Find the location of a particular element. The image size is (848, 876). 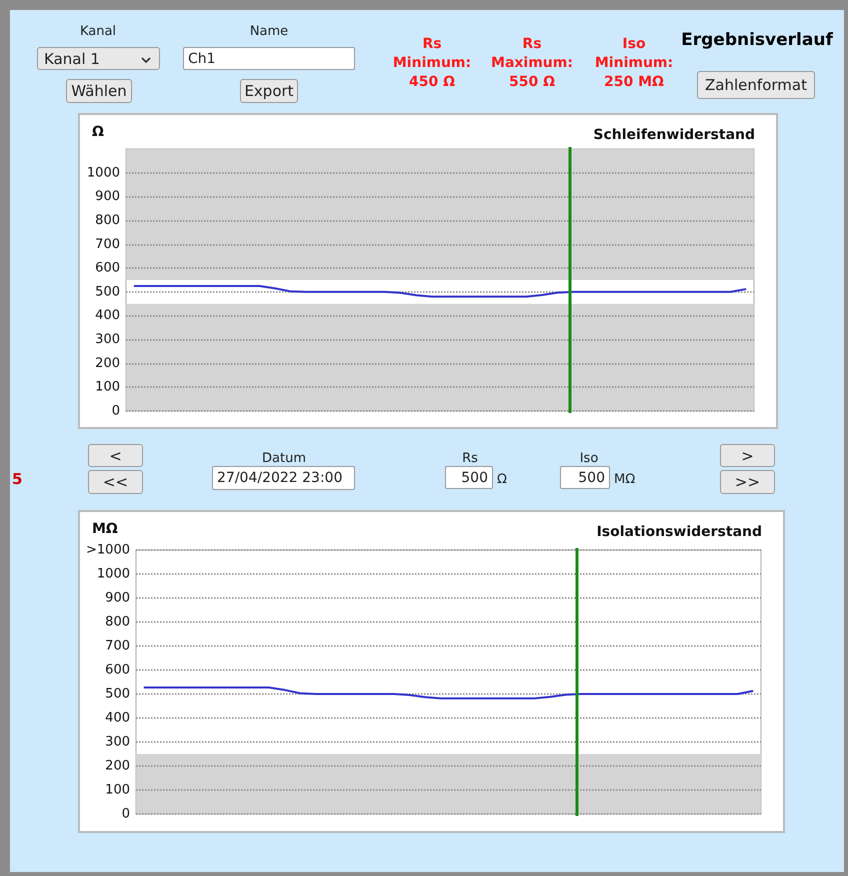

y-axis-title: MΩ is located at coordinates (105, 529).